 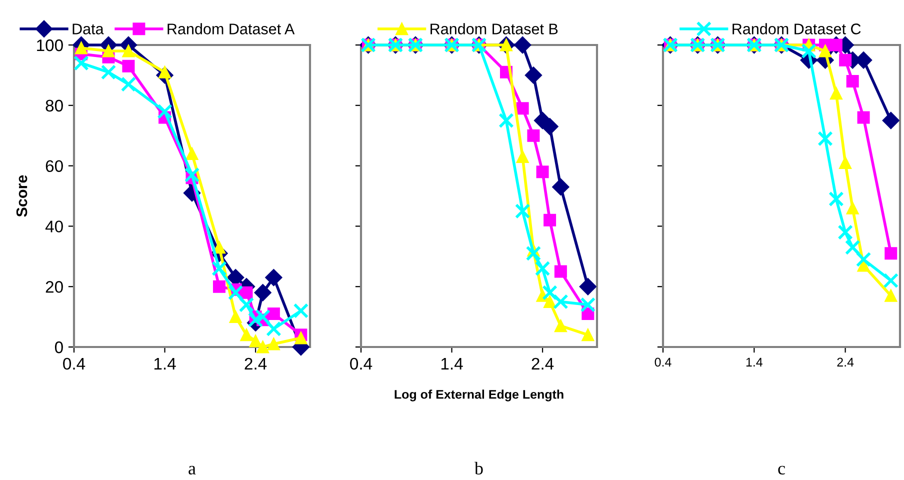 What do you see at coordinates (781, 470) in the screenshot?
I see `text: c` at bounding box center [781, 470].